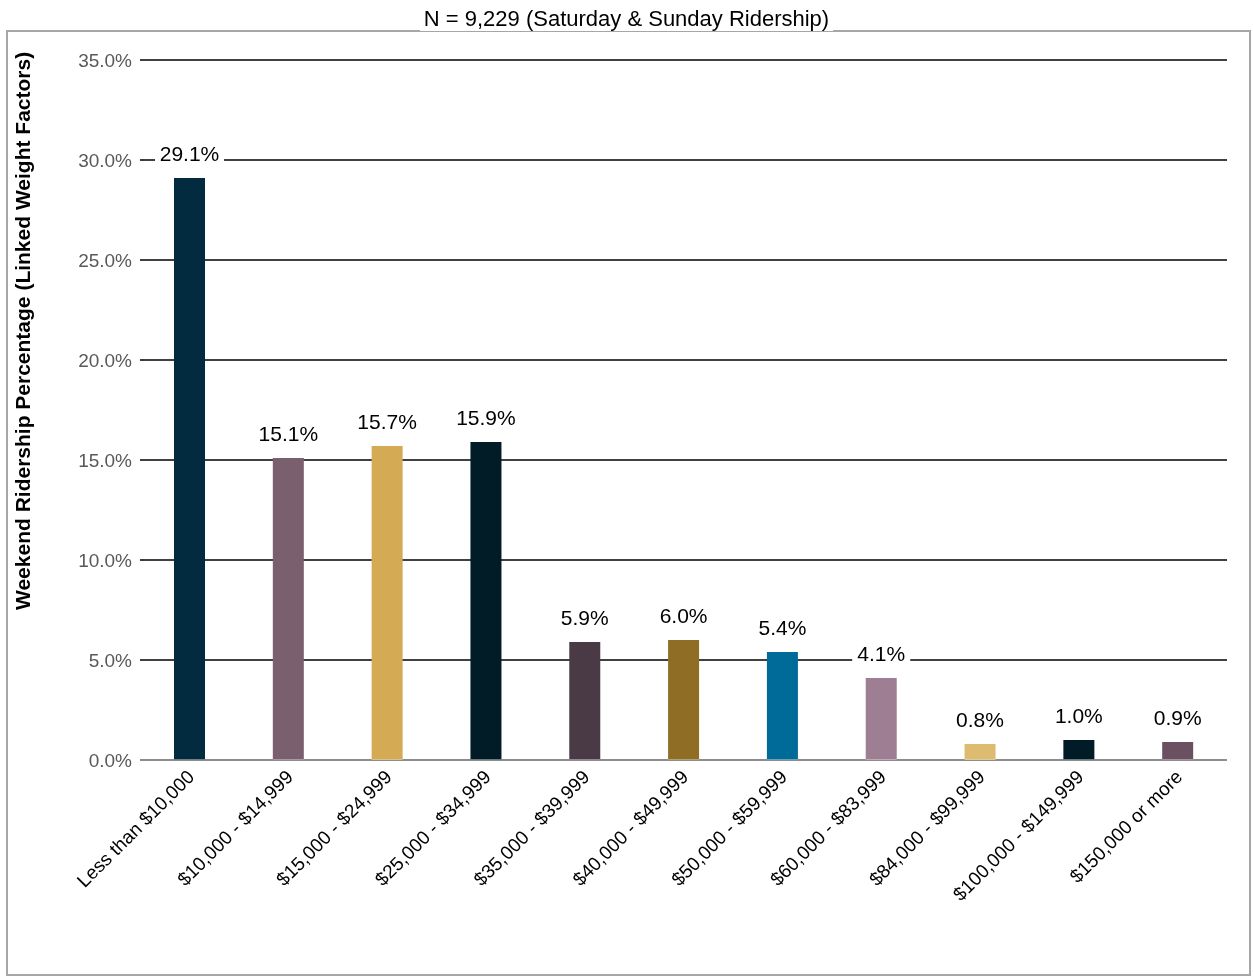  What do you see at coordinates (486, 417) in the screenshot?
I see `data-label: 15.9%` at bounding box center [486, 417].